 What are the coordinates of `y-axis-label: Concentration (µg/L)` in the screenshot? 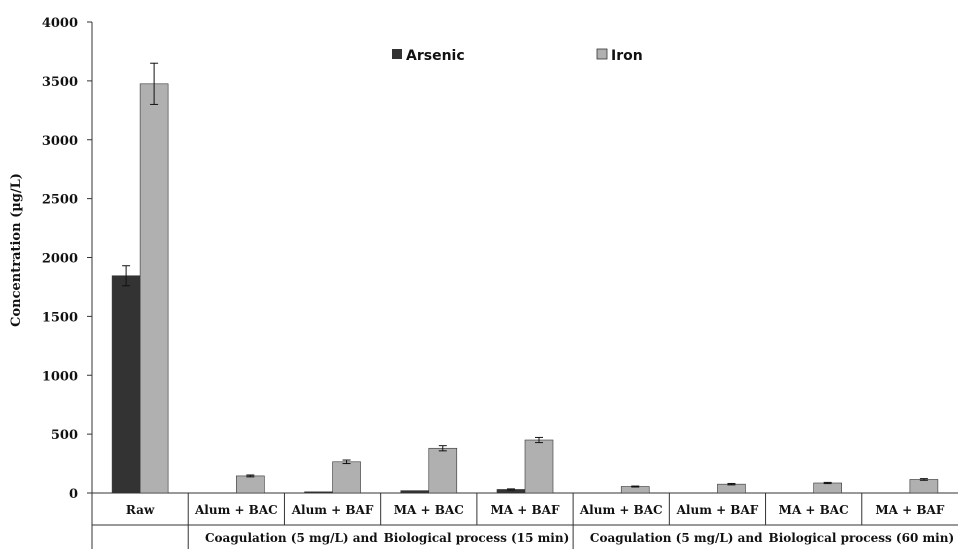 It's located at (16, 250).